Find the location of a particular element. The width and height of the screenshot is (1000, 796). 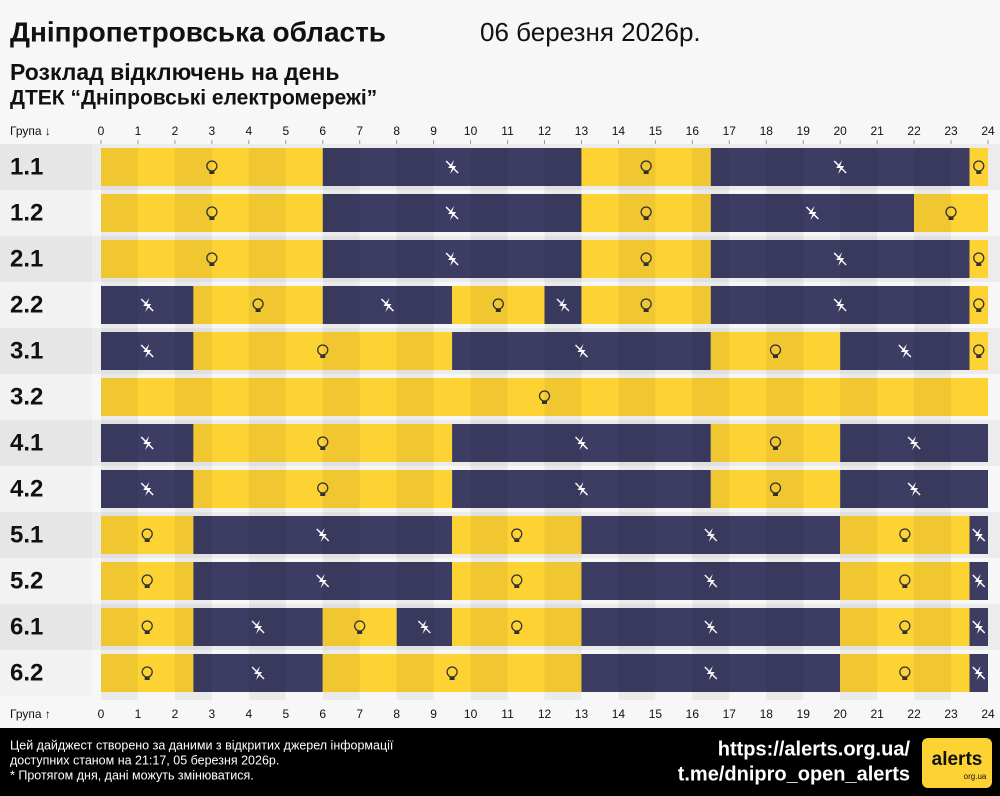

x-label-bottom: Група ↑ is located at coordinates (30, 714).